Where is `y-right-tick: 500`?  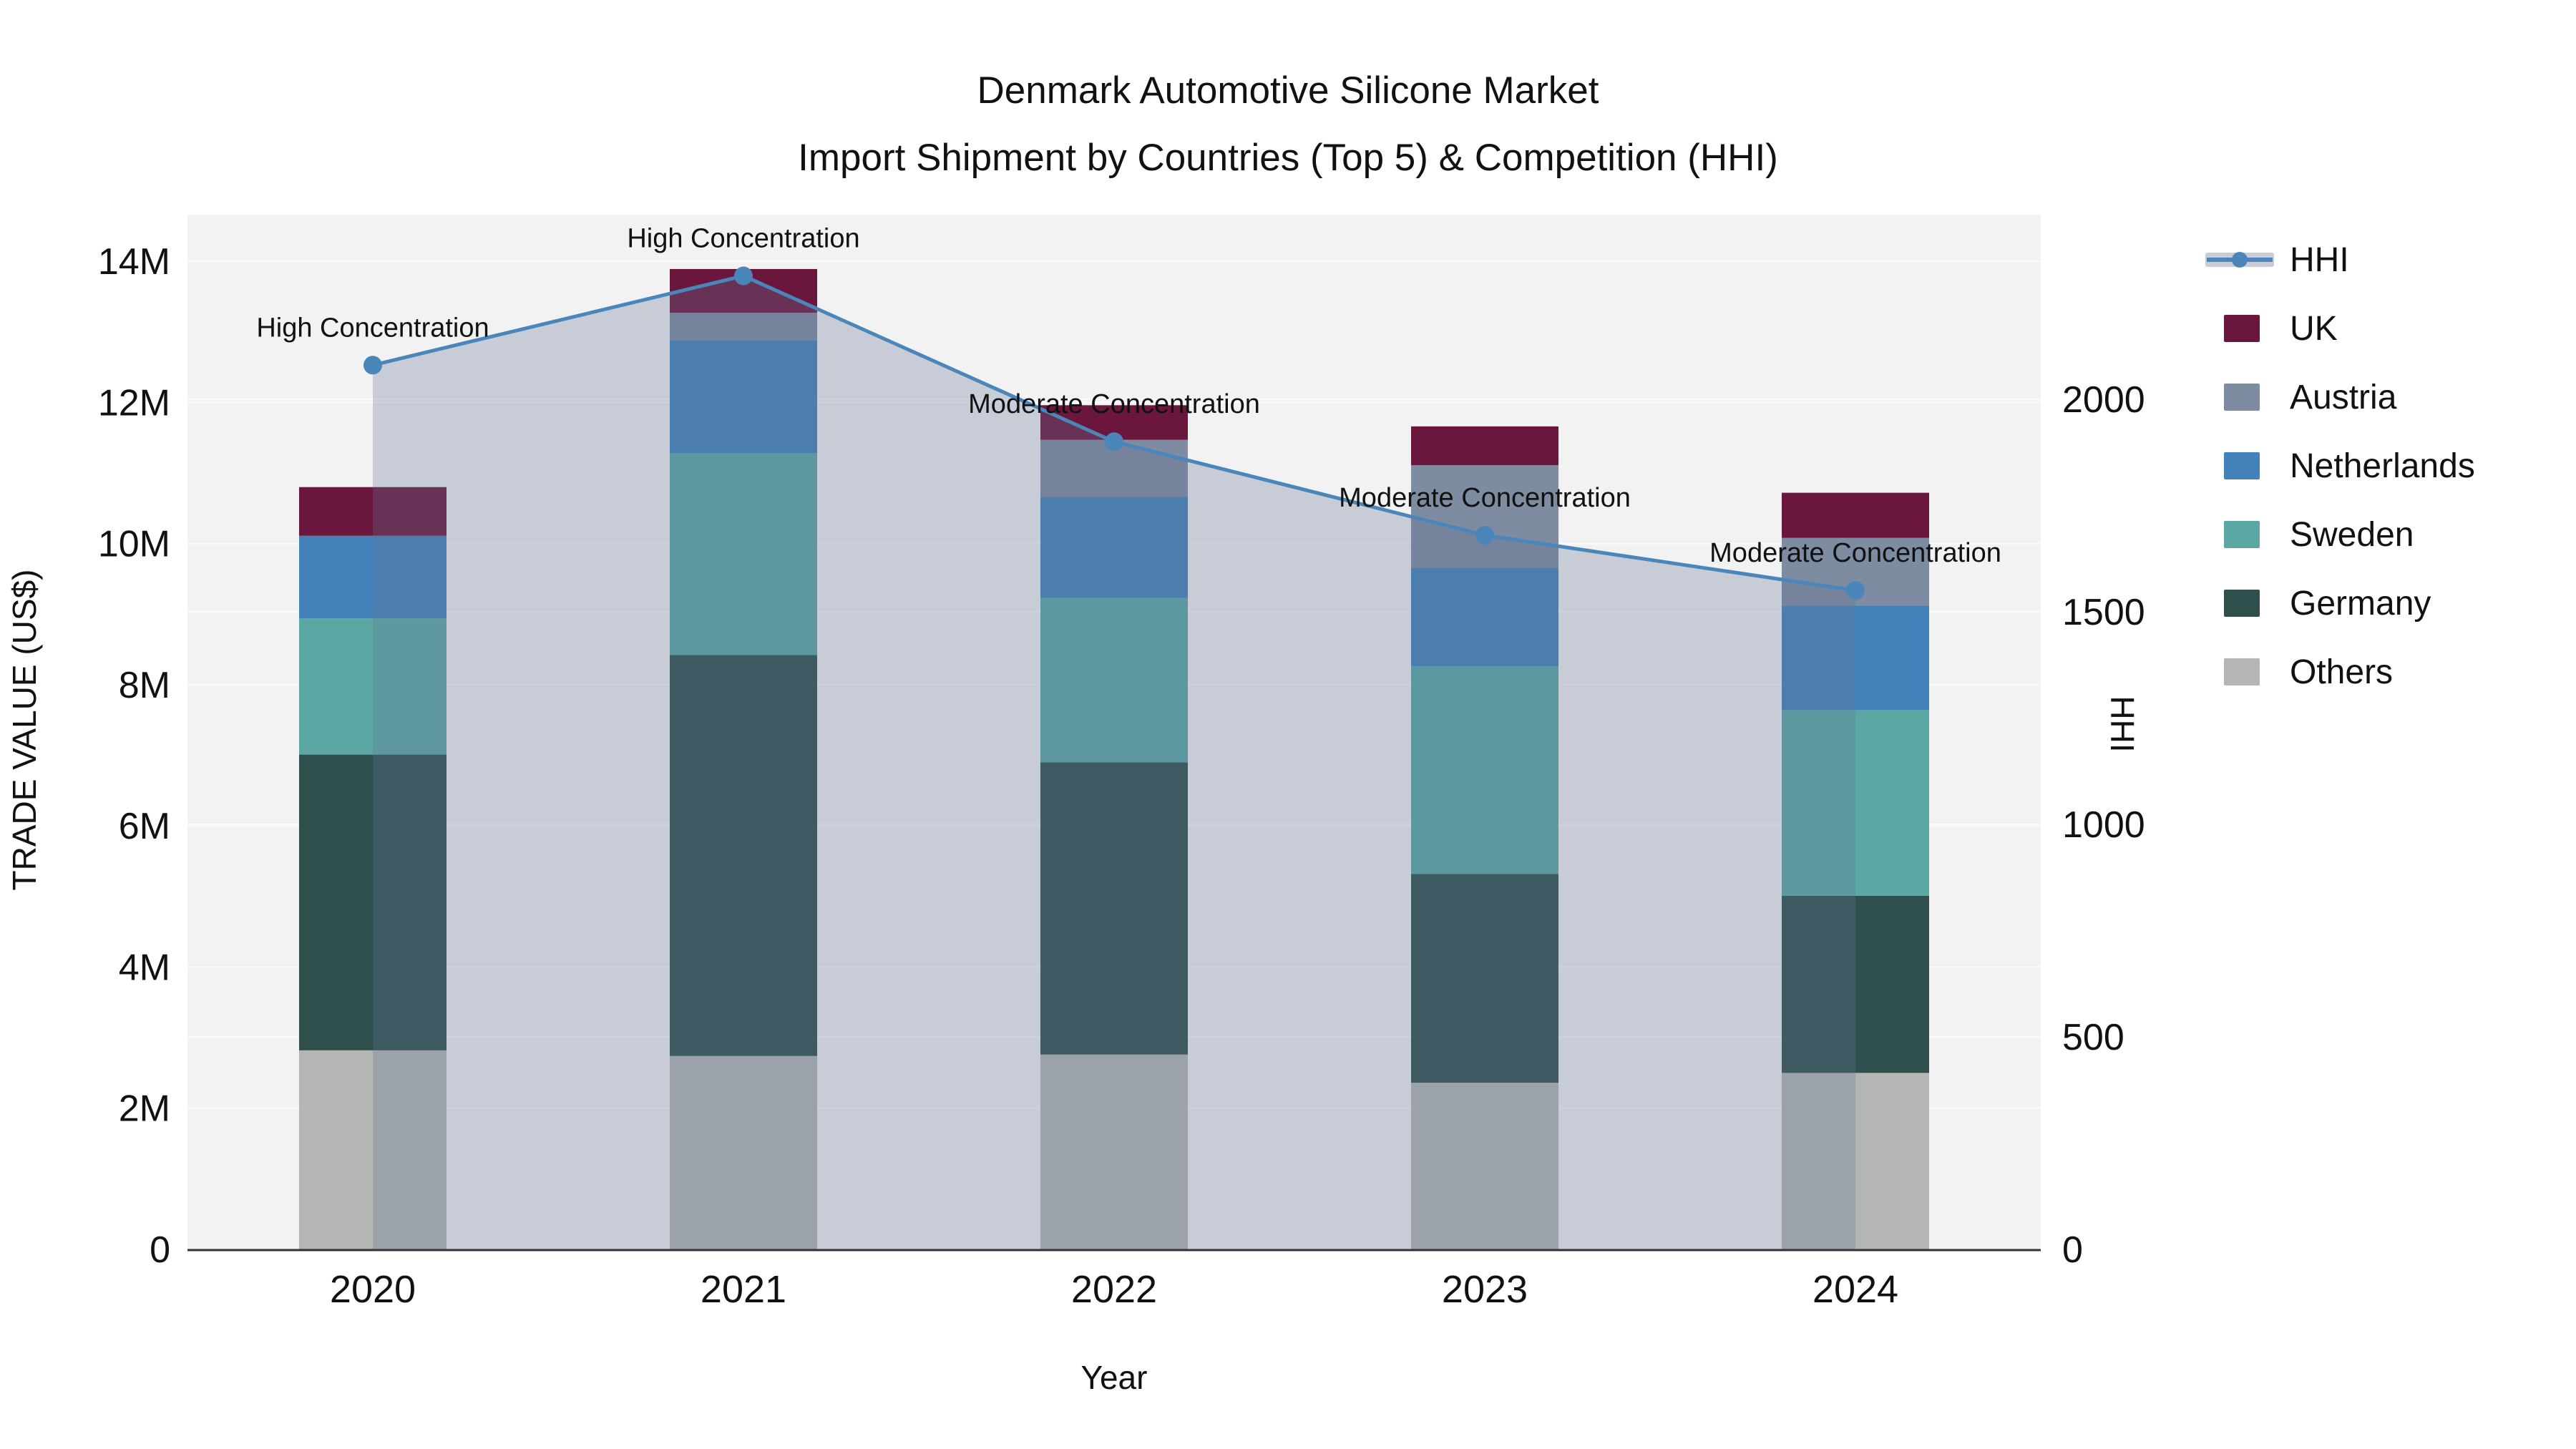
y-right-tick: 500 is located at coordinates (2093, 1037).